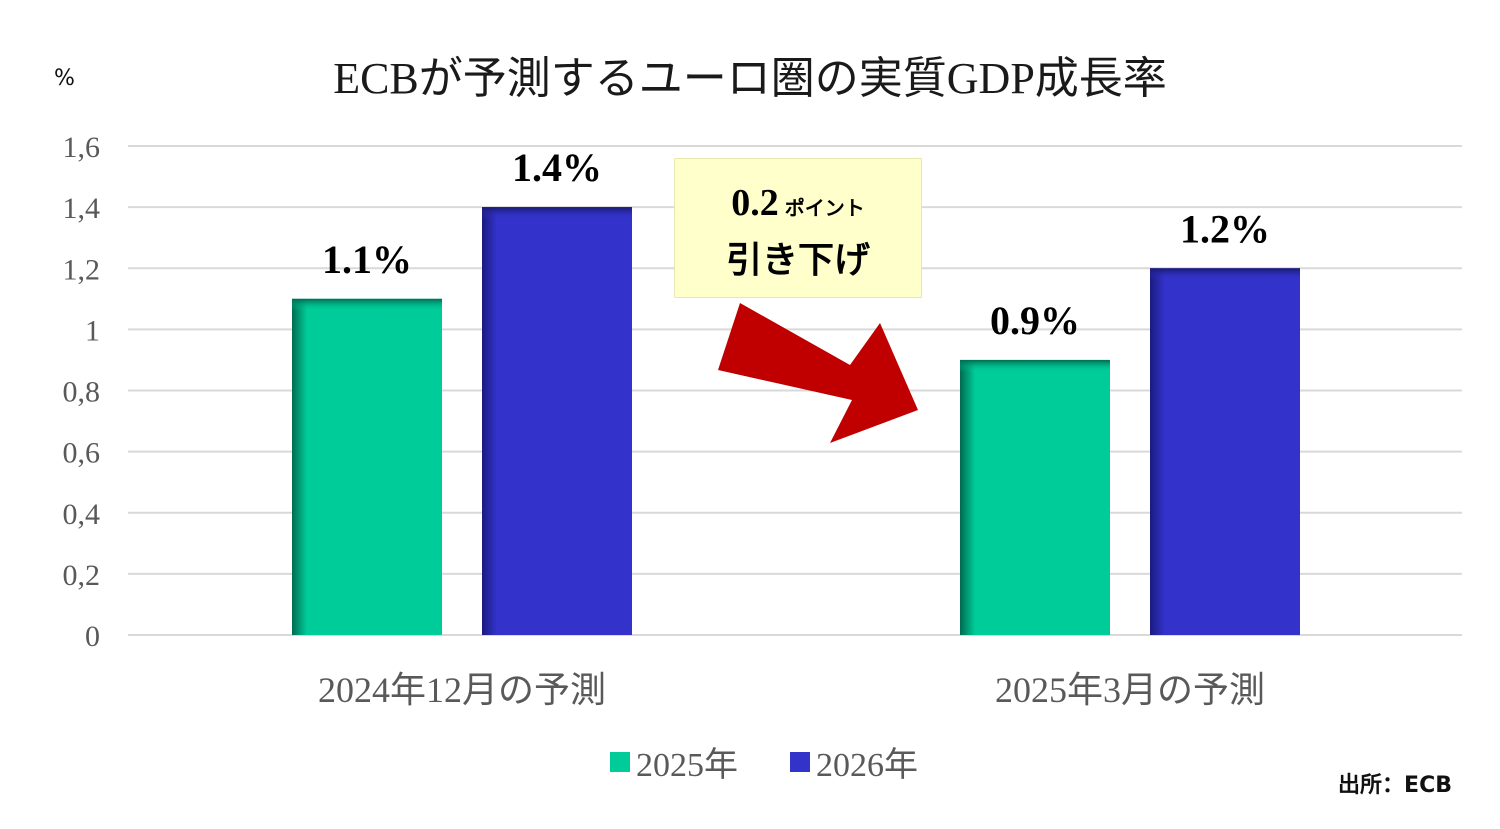 The width and height of the screenshot is (1500, 829). Describe the element at coordinates (764, 765) in the screenshot. I see `legend: 2025年 2026年` at that location.